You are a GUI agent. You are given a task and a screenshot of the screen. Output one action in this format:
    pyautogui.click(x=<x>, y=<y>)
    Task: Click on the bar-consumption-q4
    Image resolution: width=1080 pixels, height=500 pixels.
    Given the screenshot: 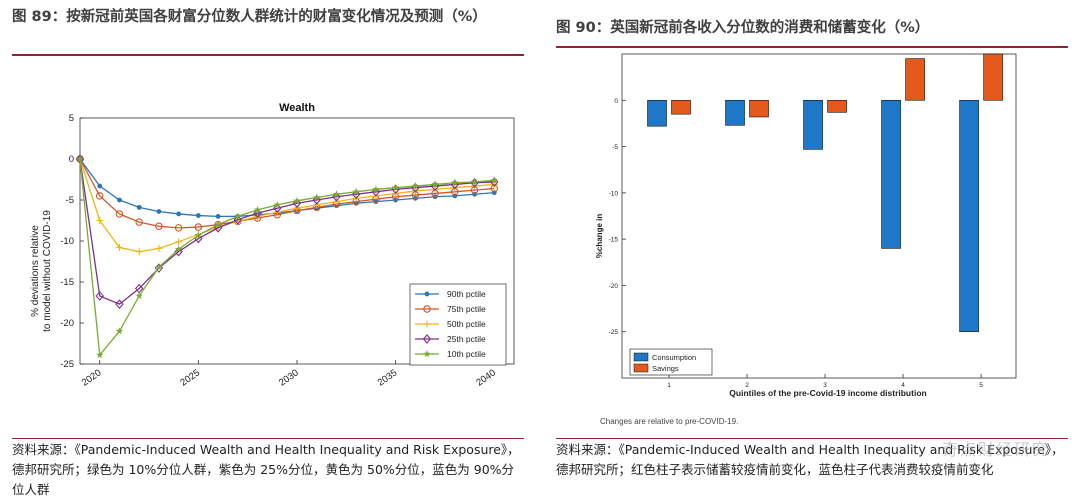 What is the action you would take?
    pyautogui.click(x=891, y=174)
    